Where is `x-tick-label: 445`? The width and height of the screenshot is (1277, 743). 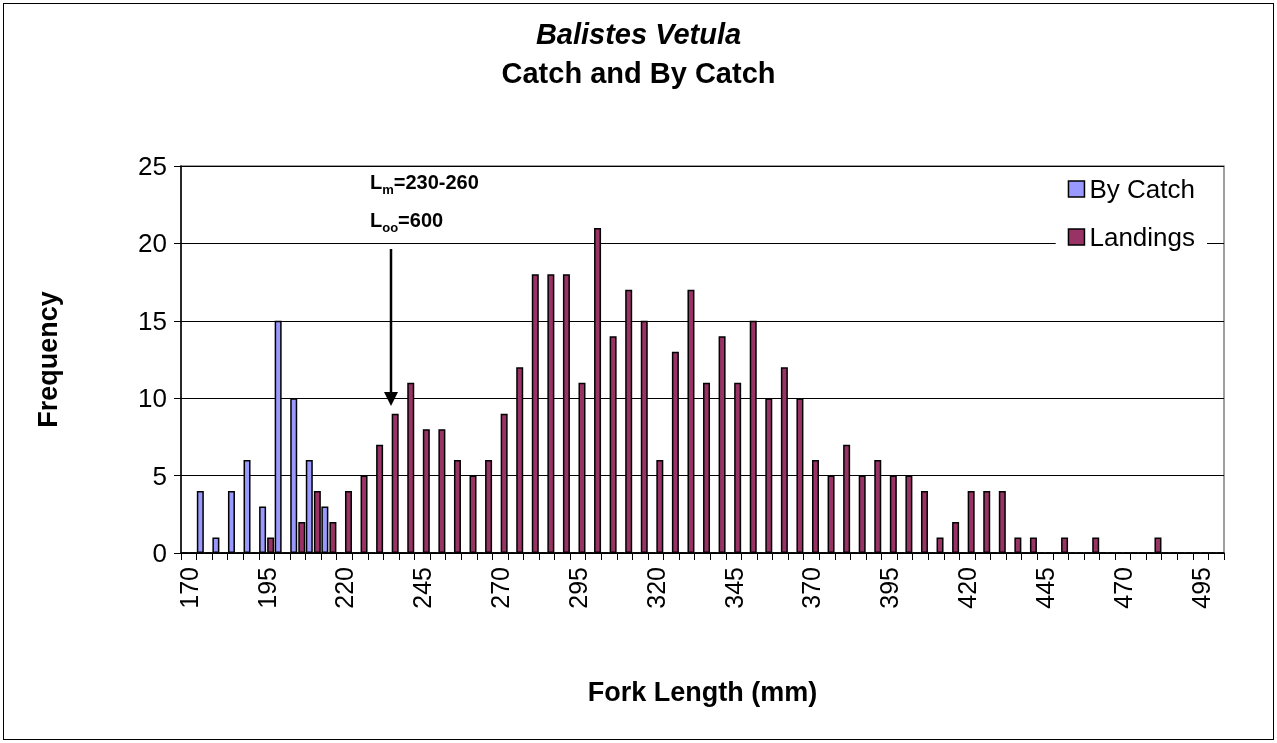
x-tick-label: 445 is located at coordinates (1044, 588).